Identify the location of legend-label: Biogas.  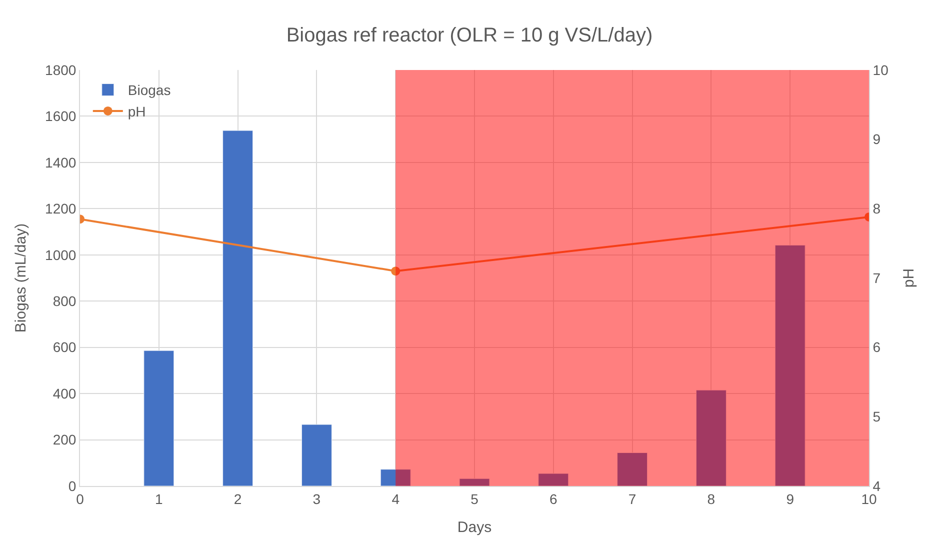
(149, 90).